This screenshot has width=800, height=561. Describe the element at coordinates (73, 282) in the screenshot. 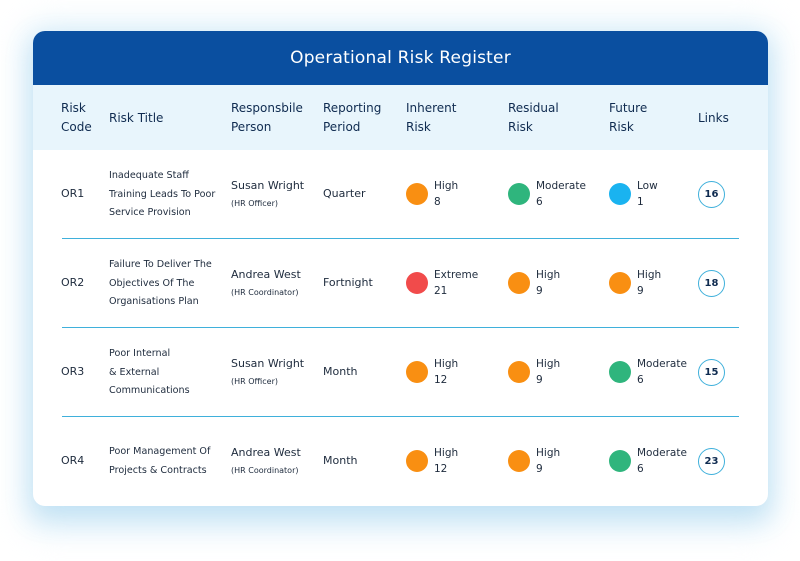

I see `risk-code: OR2` at that location.